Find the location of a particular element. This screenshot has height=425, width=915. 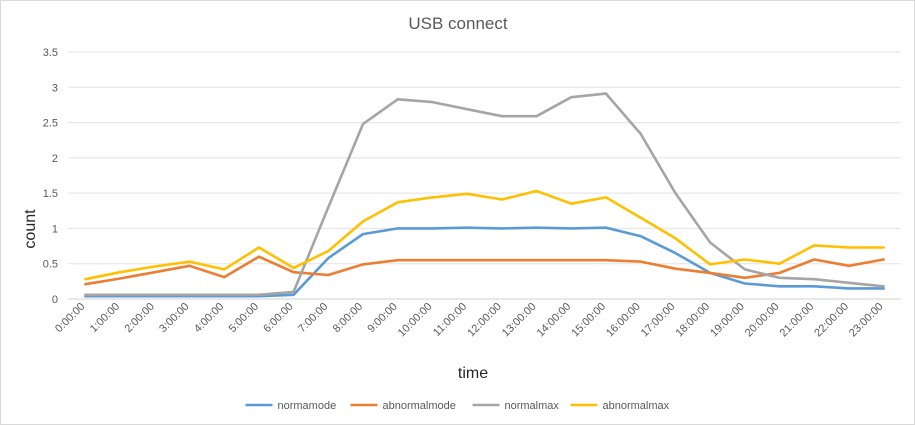

x-tick-label: 2:00:00 is located at coordinates (139, 318).